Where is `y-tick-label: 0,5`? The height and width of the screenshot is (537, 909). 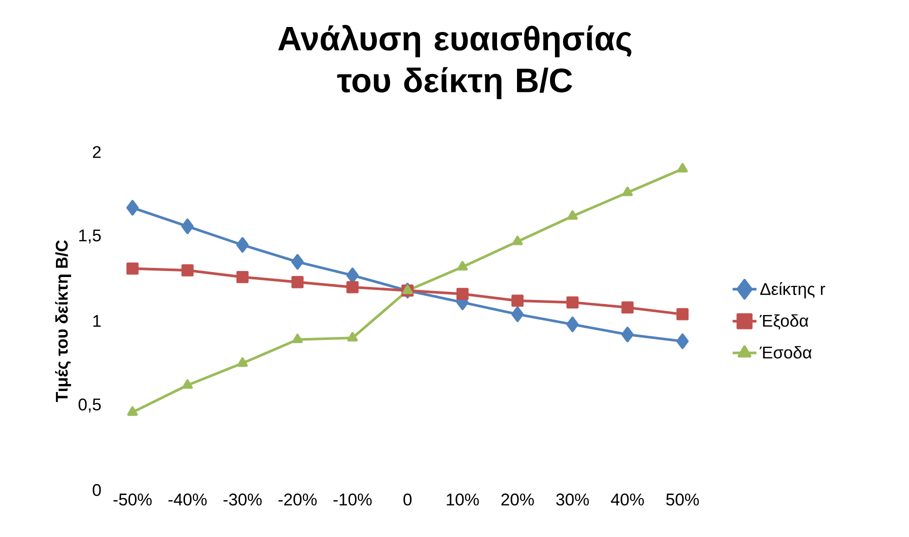
y-tick-label: 0,5 is located at coordinates (89, 405).